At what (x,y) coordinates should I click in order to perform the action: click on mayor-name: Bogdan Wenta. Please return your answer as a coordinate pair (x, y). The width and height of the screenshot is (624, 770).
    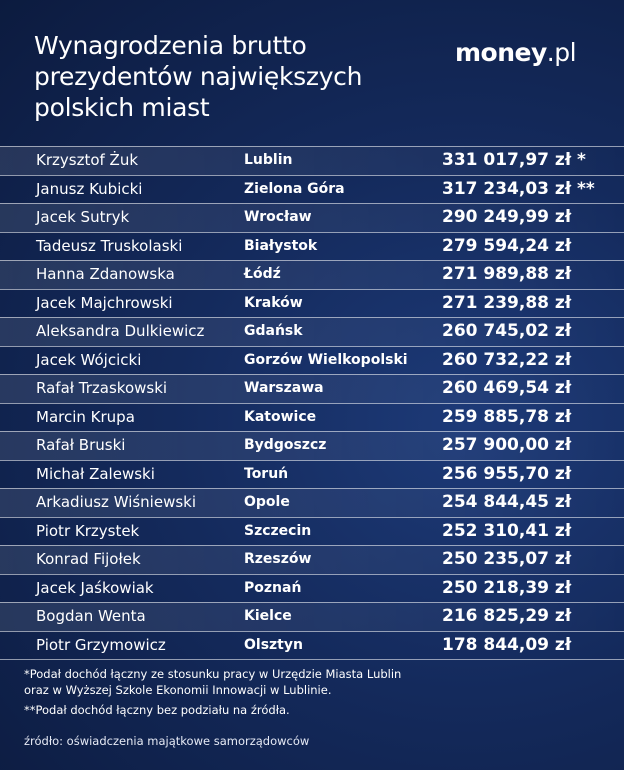
    Looking at the image, I should click on (91, 616).